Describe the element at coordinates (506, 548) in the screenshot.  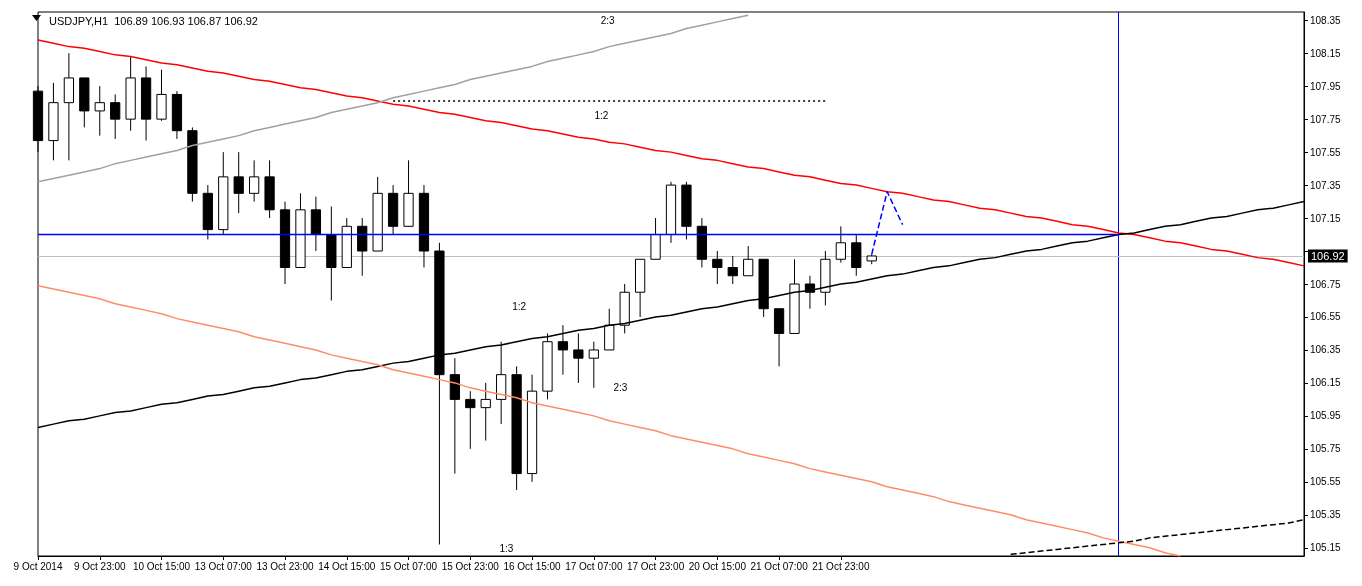
I see `annotation: 1:3` at that location.